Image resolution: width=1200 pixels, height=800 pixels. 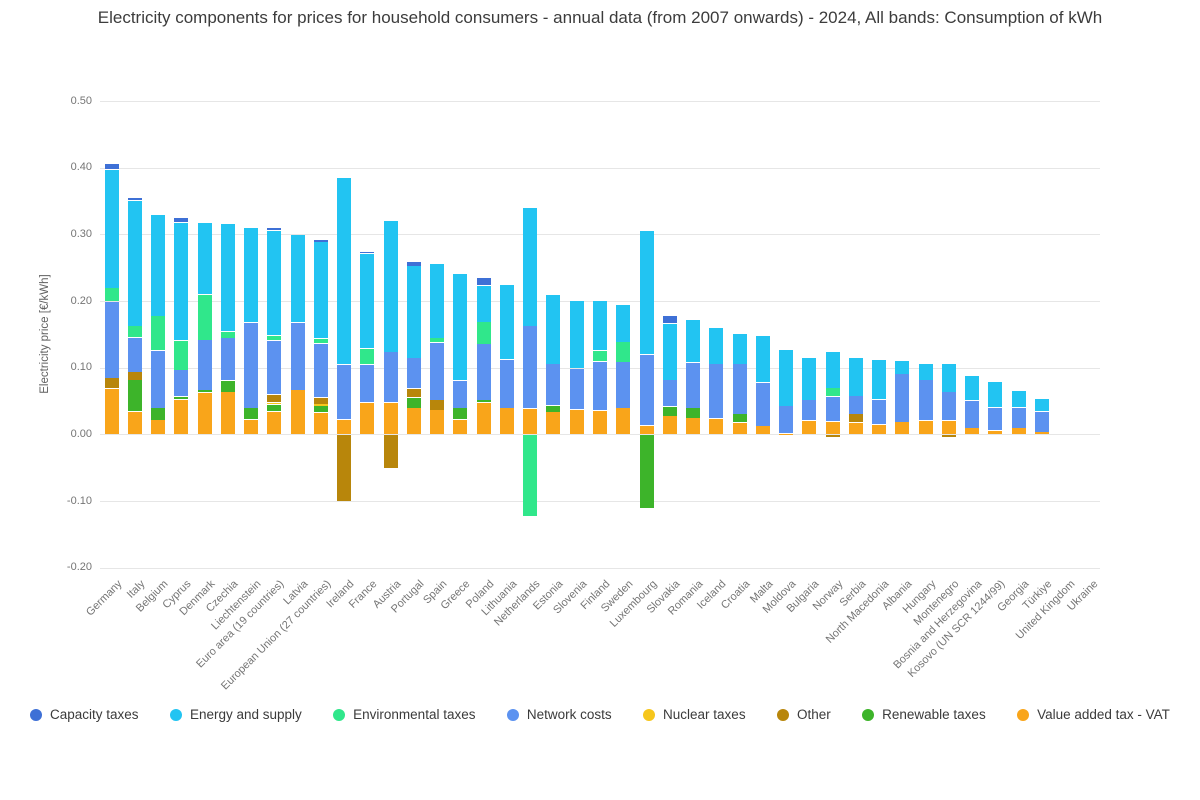 What do you see at coordinates (274, 404) in the screenshot?
I see `bar-segment-nuclear` at bounding box center [274, 404].